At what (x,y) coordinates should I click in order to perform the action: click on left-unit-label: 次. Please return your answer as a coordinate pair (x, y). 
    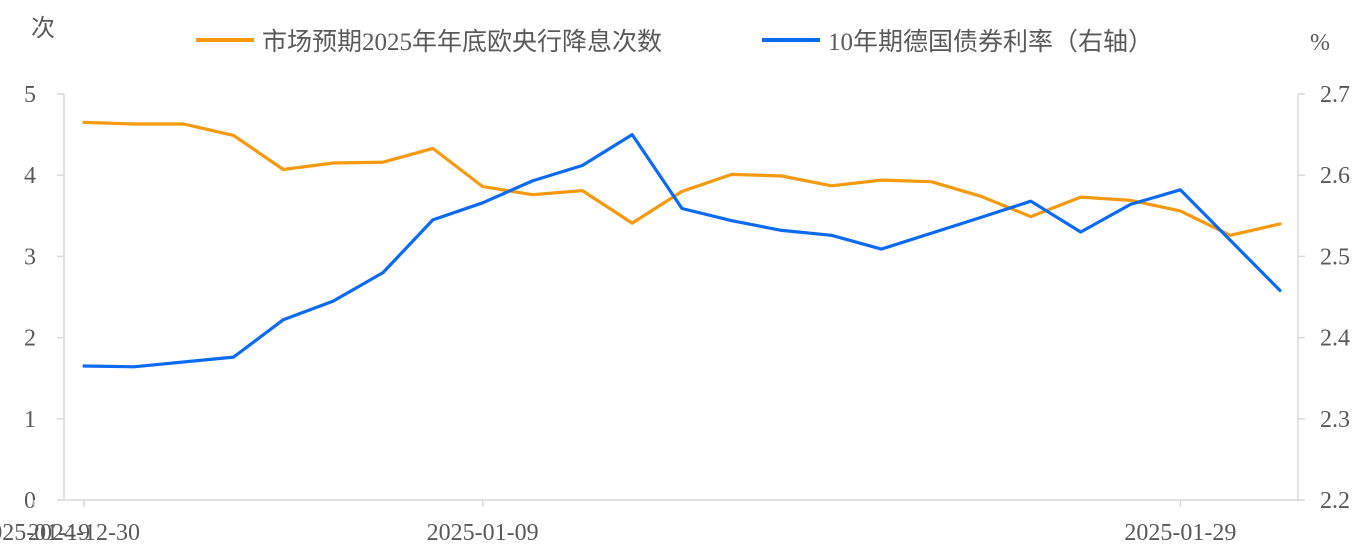
    Looking at the image, I should click on (43, 28).